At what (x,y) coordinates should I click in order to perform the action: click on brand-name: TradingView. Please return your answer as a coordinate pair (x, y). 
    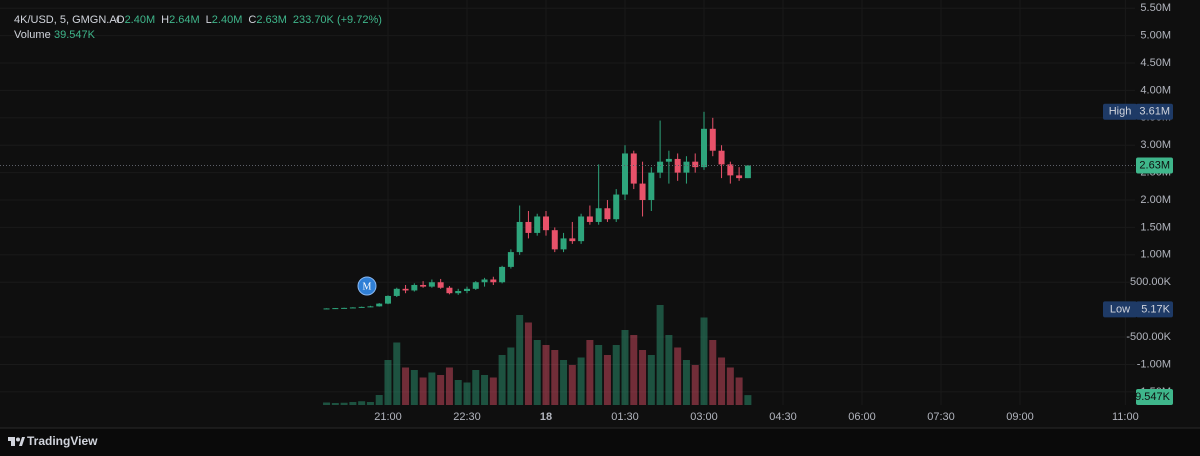
    Looking at the image, I should click on (62, 441).